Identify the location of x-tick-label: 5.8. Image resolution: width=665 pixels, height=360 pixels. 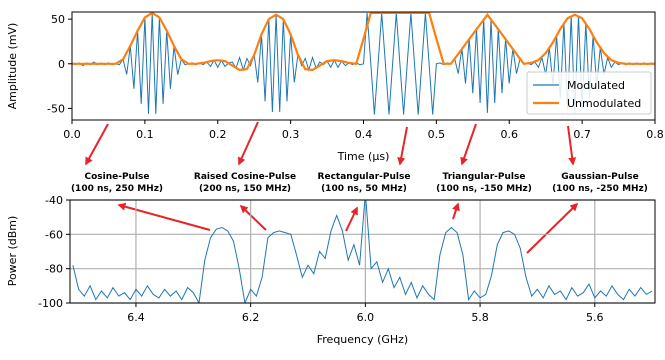
(480, 317).